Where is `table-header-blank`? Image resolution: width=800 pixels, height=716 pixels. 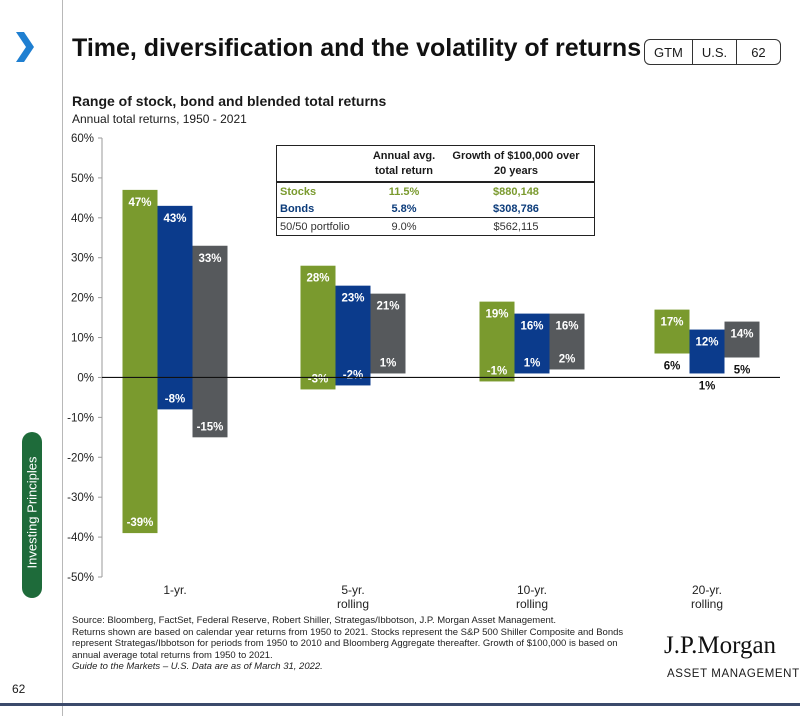 table-header-blank is located at coordinates (322, 163).